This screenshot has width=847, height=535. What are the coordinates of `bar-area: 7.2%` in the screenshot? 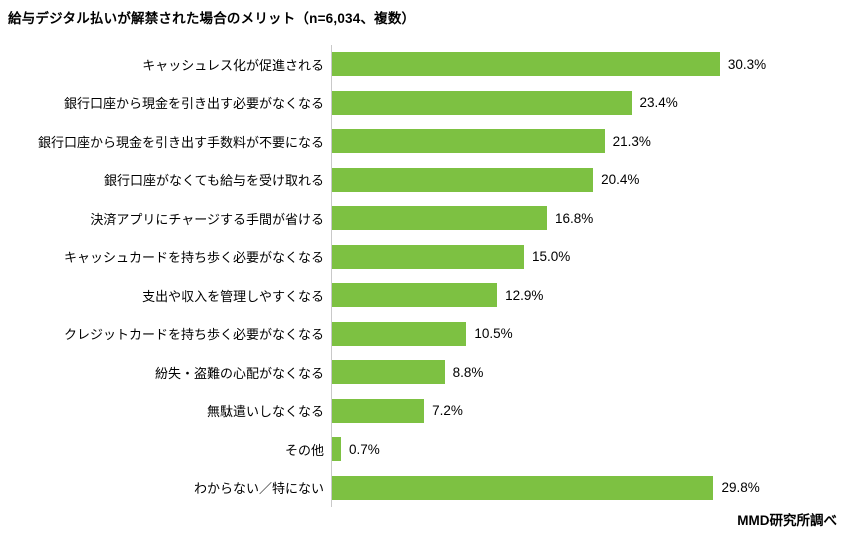 It's located at (589, 410).